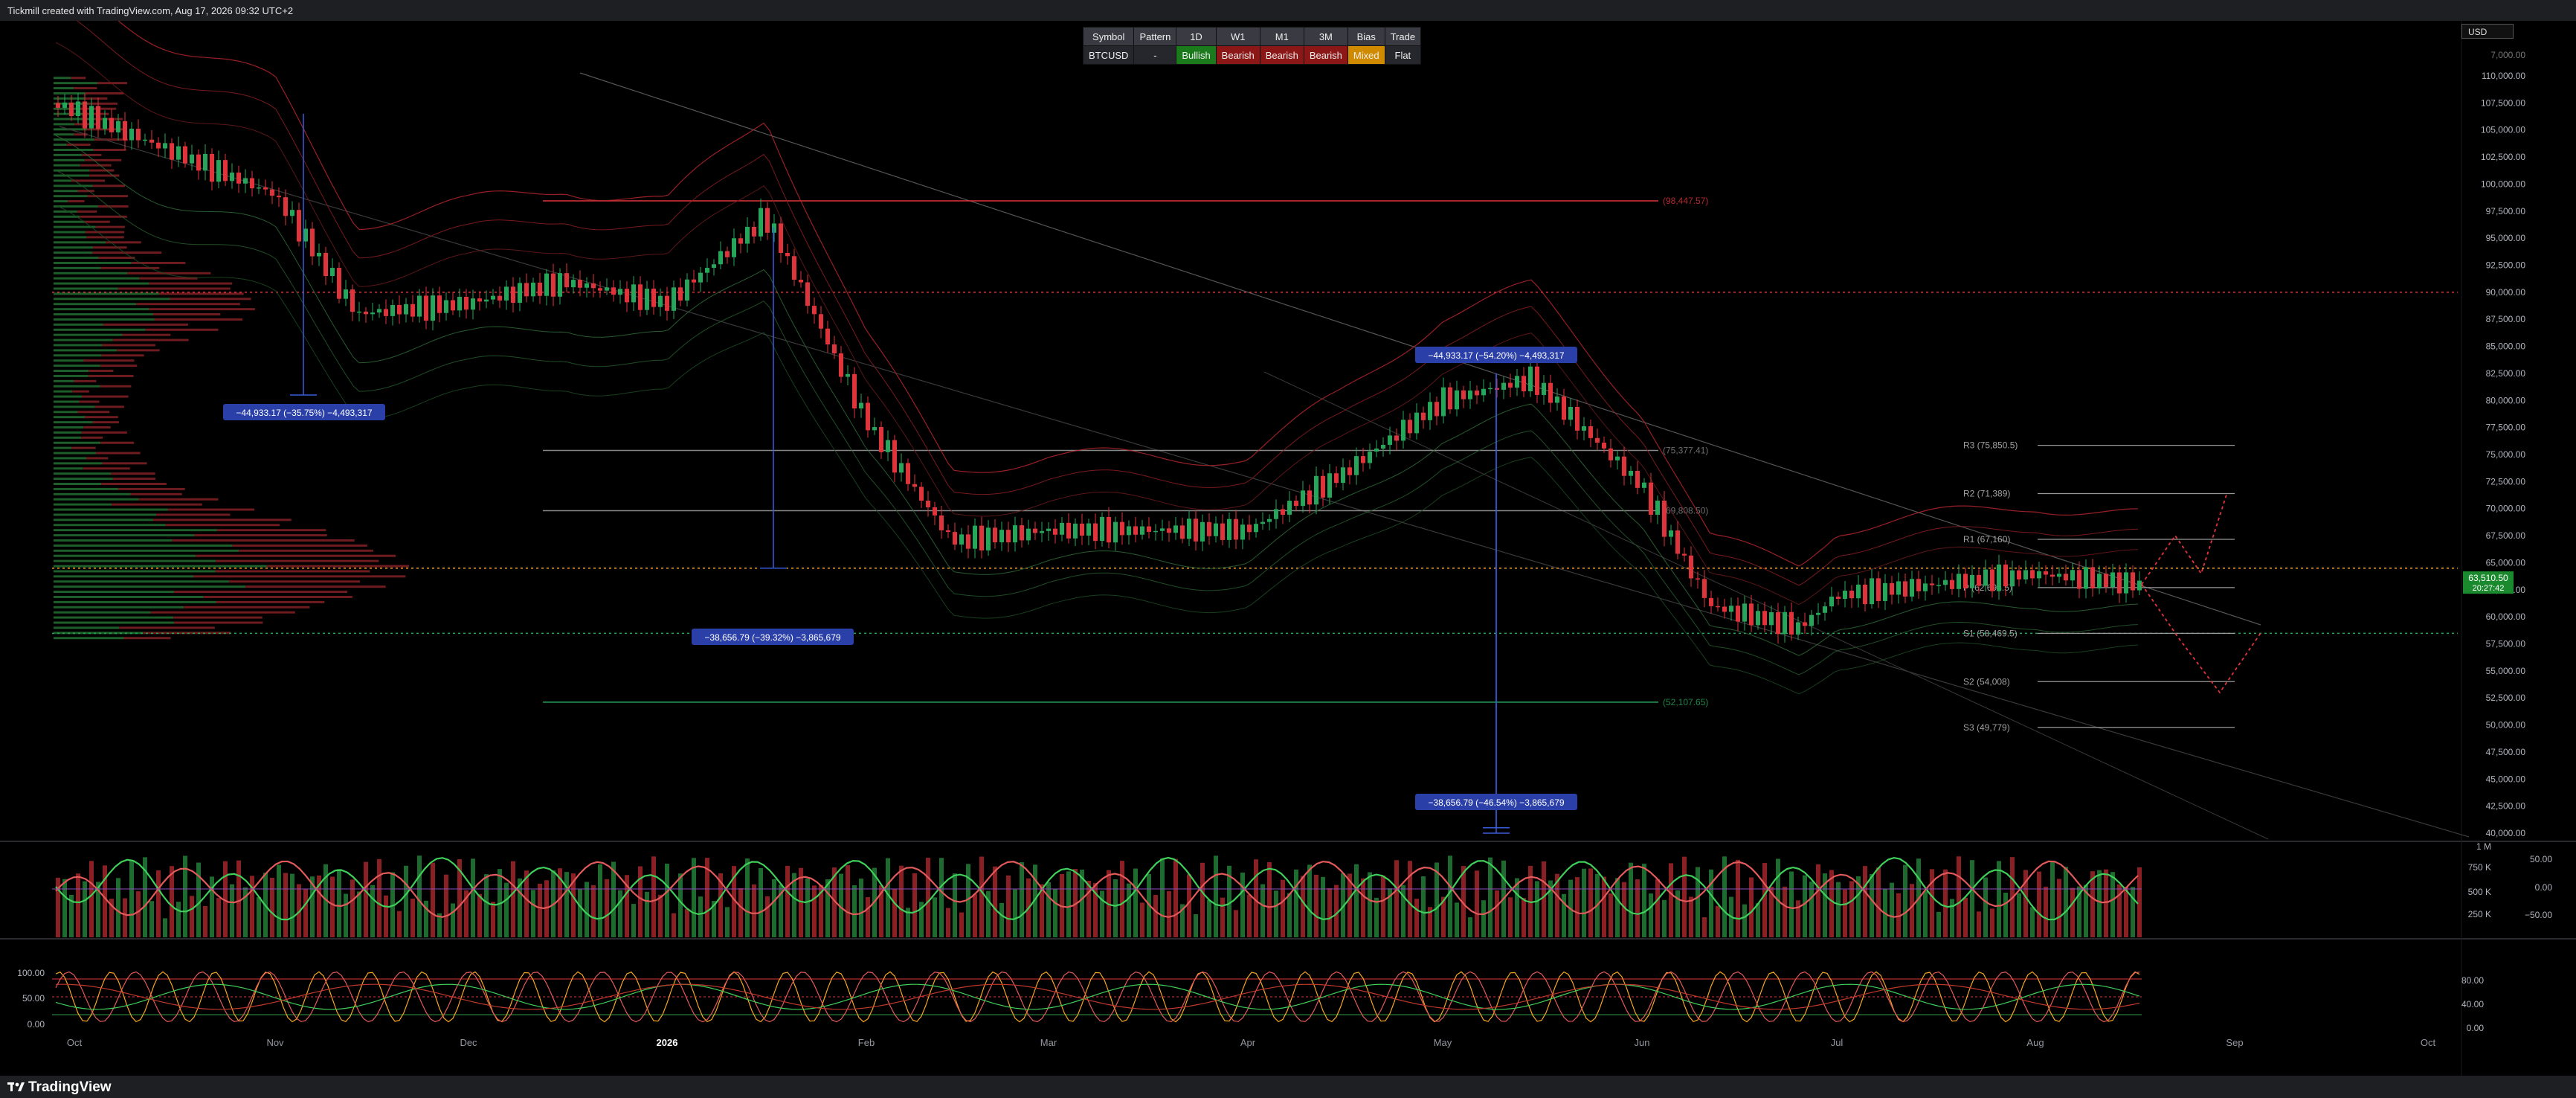 Image resolution: width=2576 pixels, height=1098 pixels. I want to click on measure-label-box, so click(304, 412).